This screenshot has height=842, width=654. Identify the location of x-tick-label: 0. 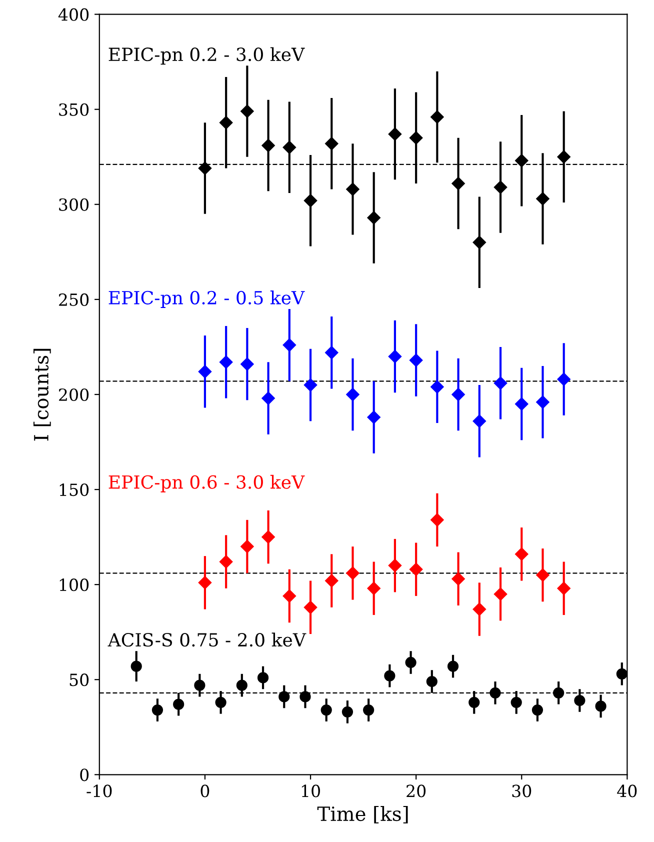
(205, 791).